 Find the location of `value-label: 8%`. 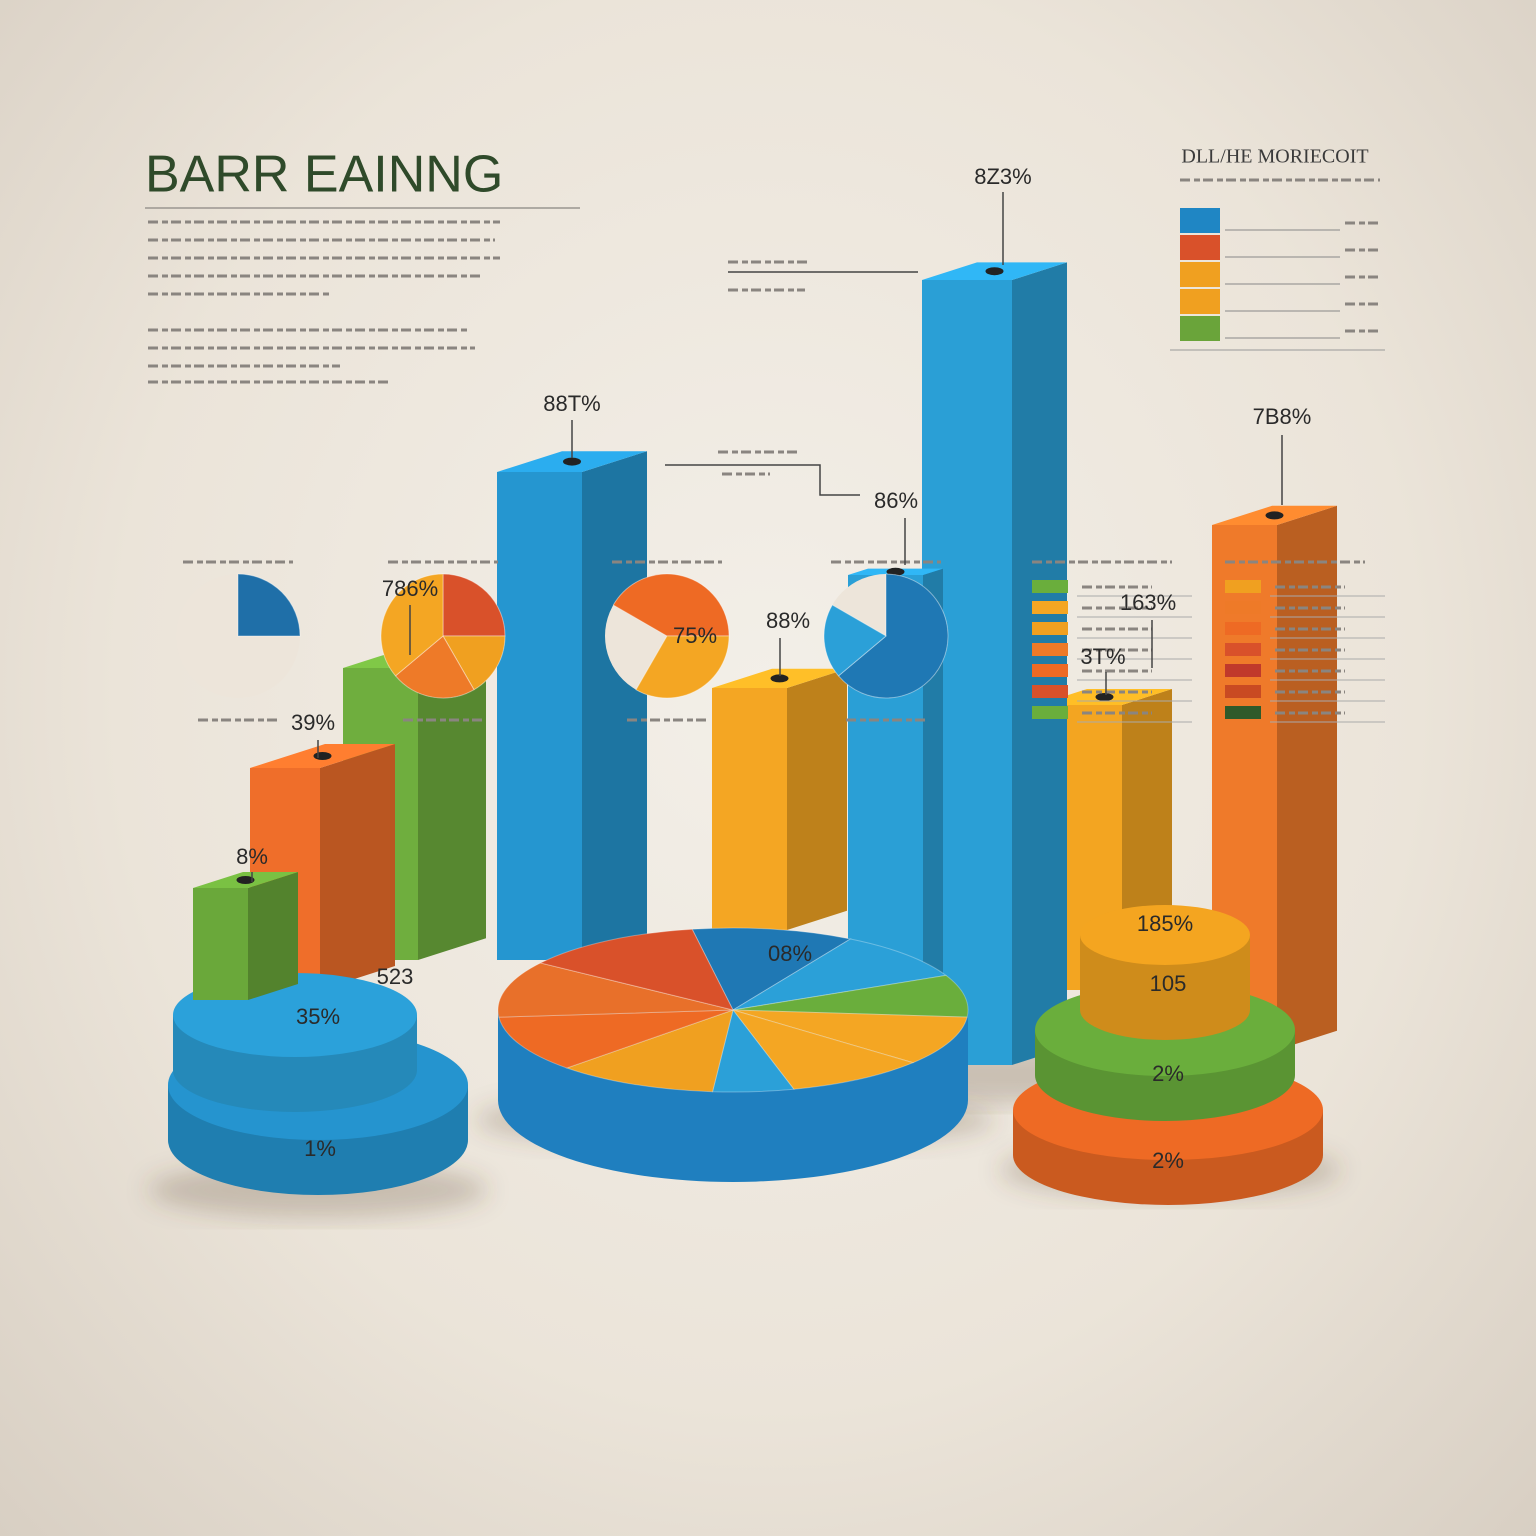

value-label: 8% is located at coordinates (252, 856).